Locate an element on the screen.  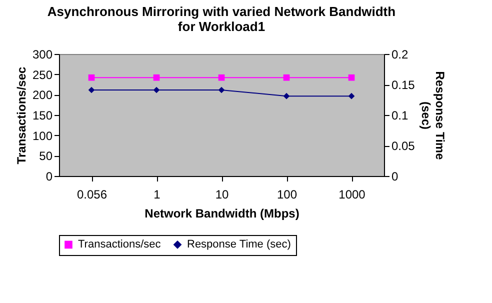
legend-label: Transactions/sec is located at coordinates (120, 244).